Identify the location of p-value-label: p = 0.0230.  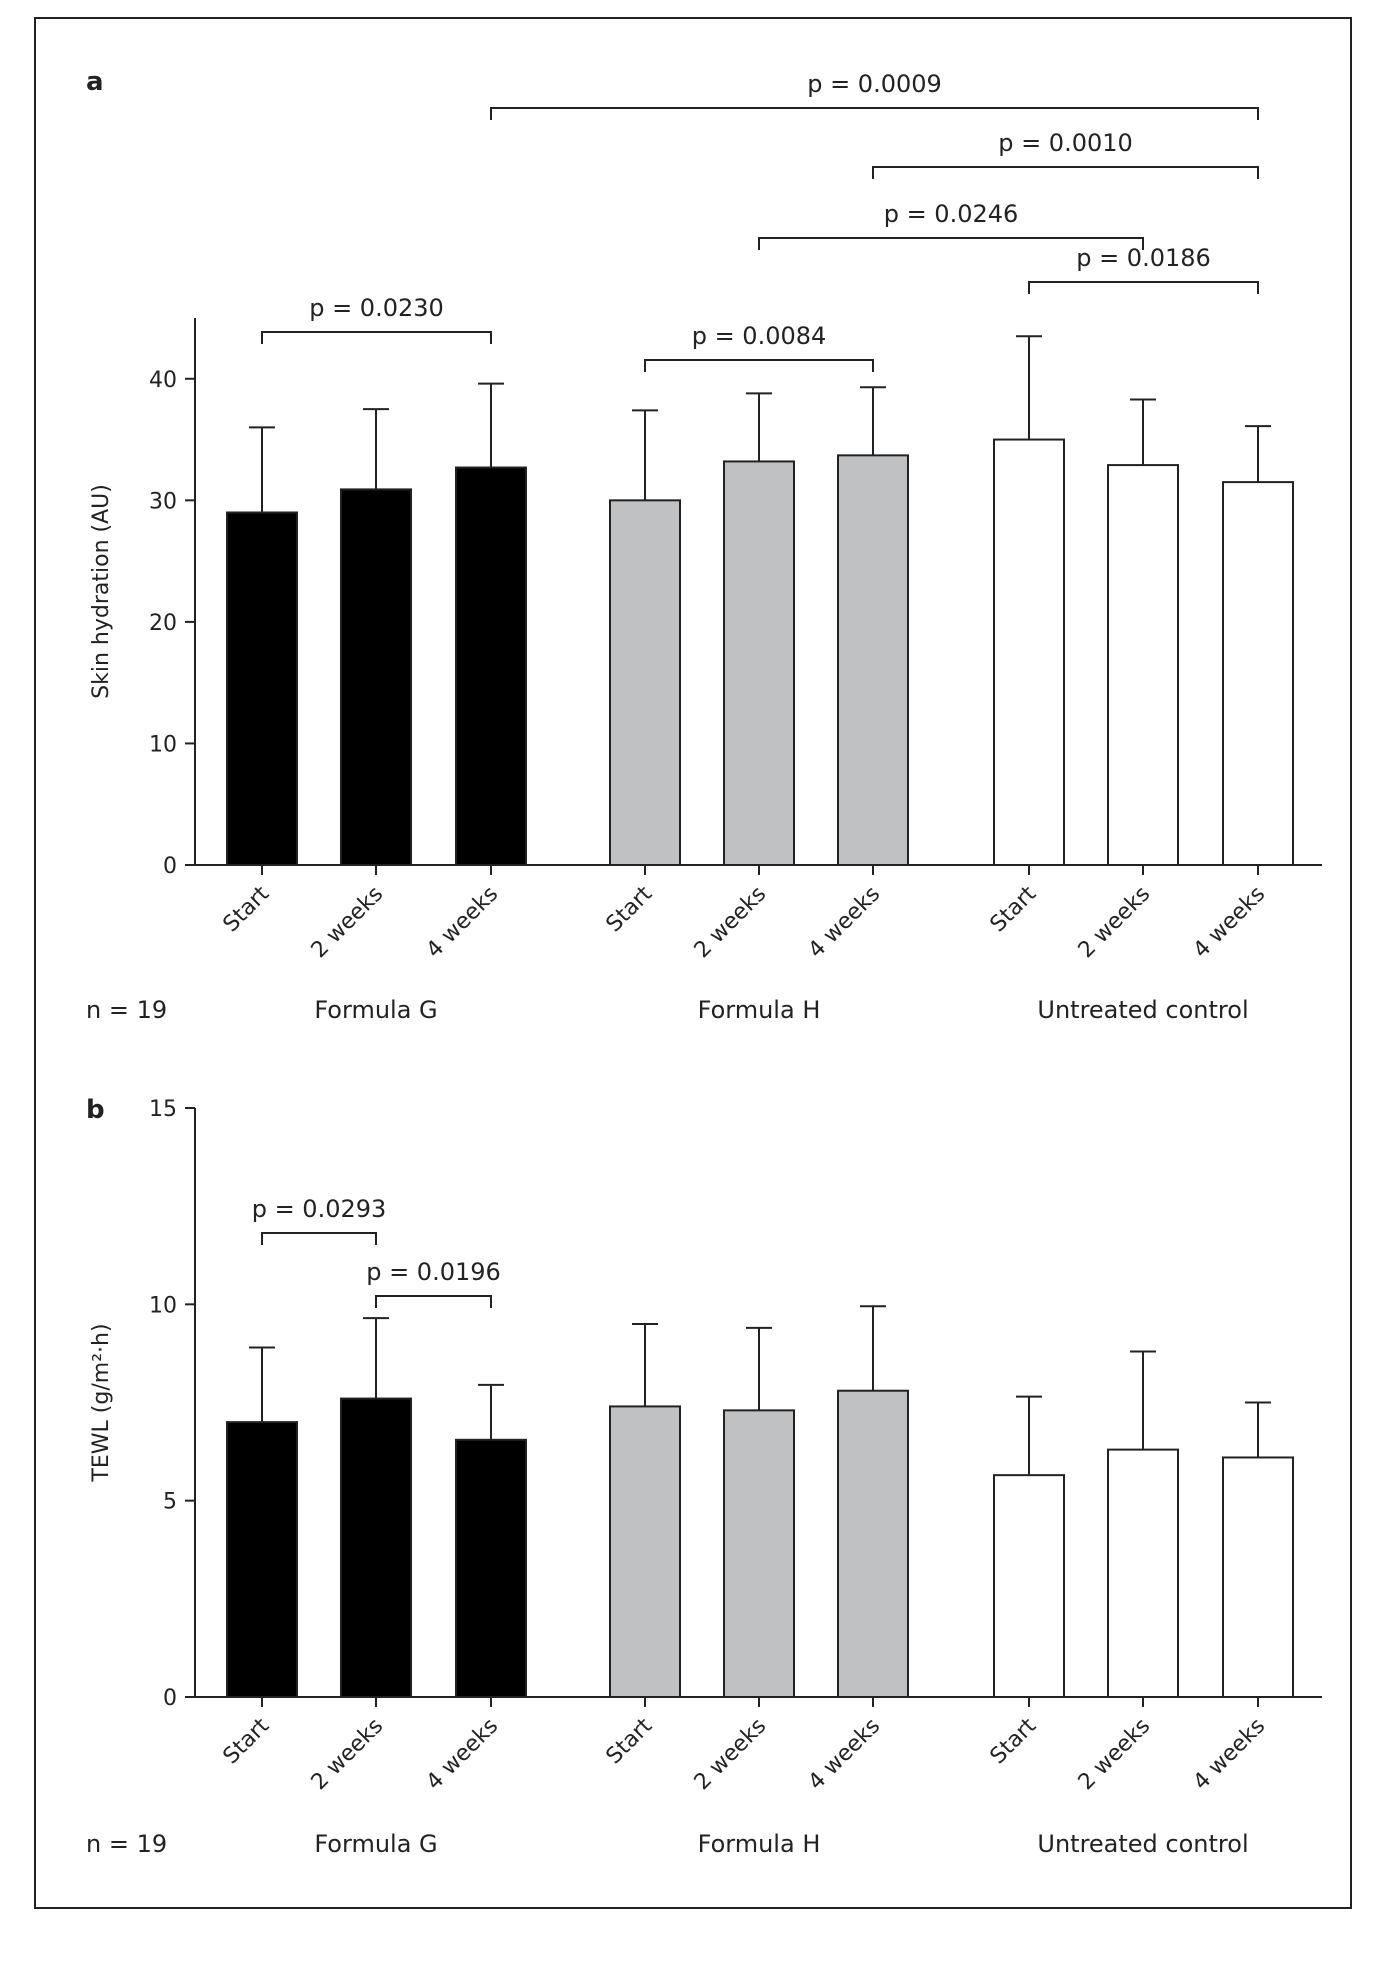
(376, 308).